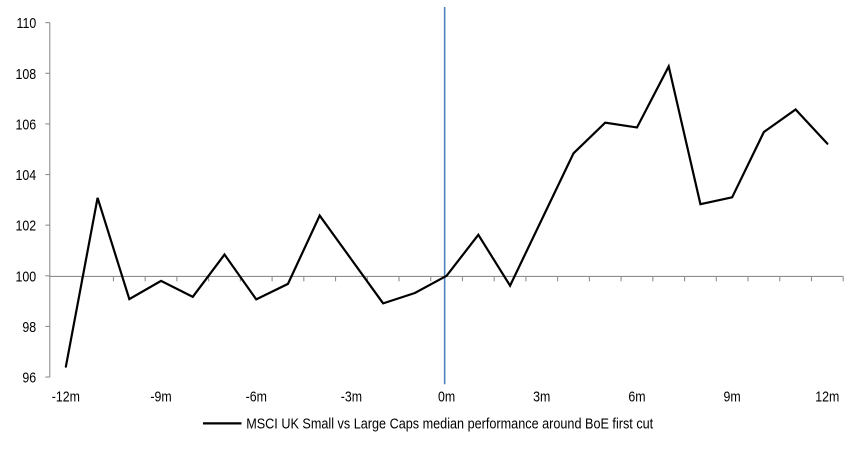 The image size is (852, 450). Describe the element at coordinates (29, 378) in the screenshot. I see `svg-text: 96` at that location.